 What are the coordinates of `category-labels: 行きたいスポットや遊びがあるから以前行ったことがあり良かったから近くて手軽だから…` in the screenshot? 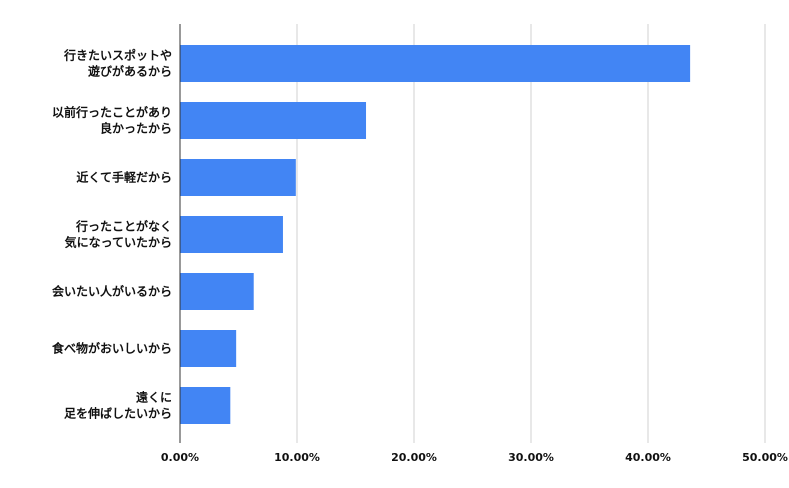 It's located at (111, 234).